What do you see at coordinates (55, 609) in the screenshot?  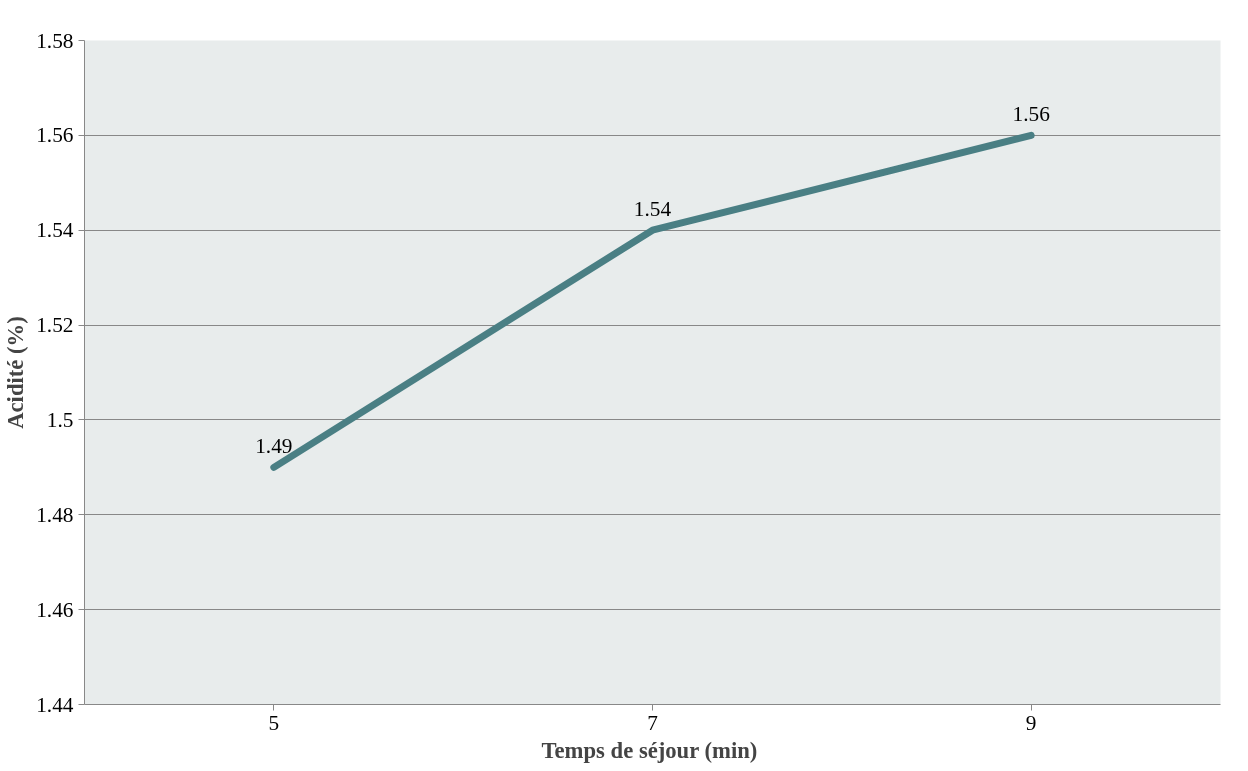 I see `y-tick-label: 1.46` at bounding box center [55, 609].